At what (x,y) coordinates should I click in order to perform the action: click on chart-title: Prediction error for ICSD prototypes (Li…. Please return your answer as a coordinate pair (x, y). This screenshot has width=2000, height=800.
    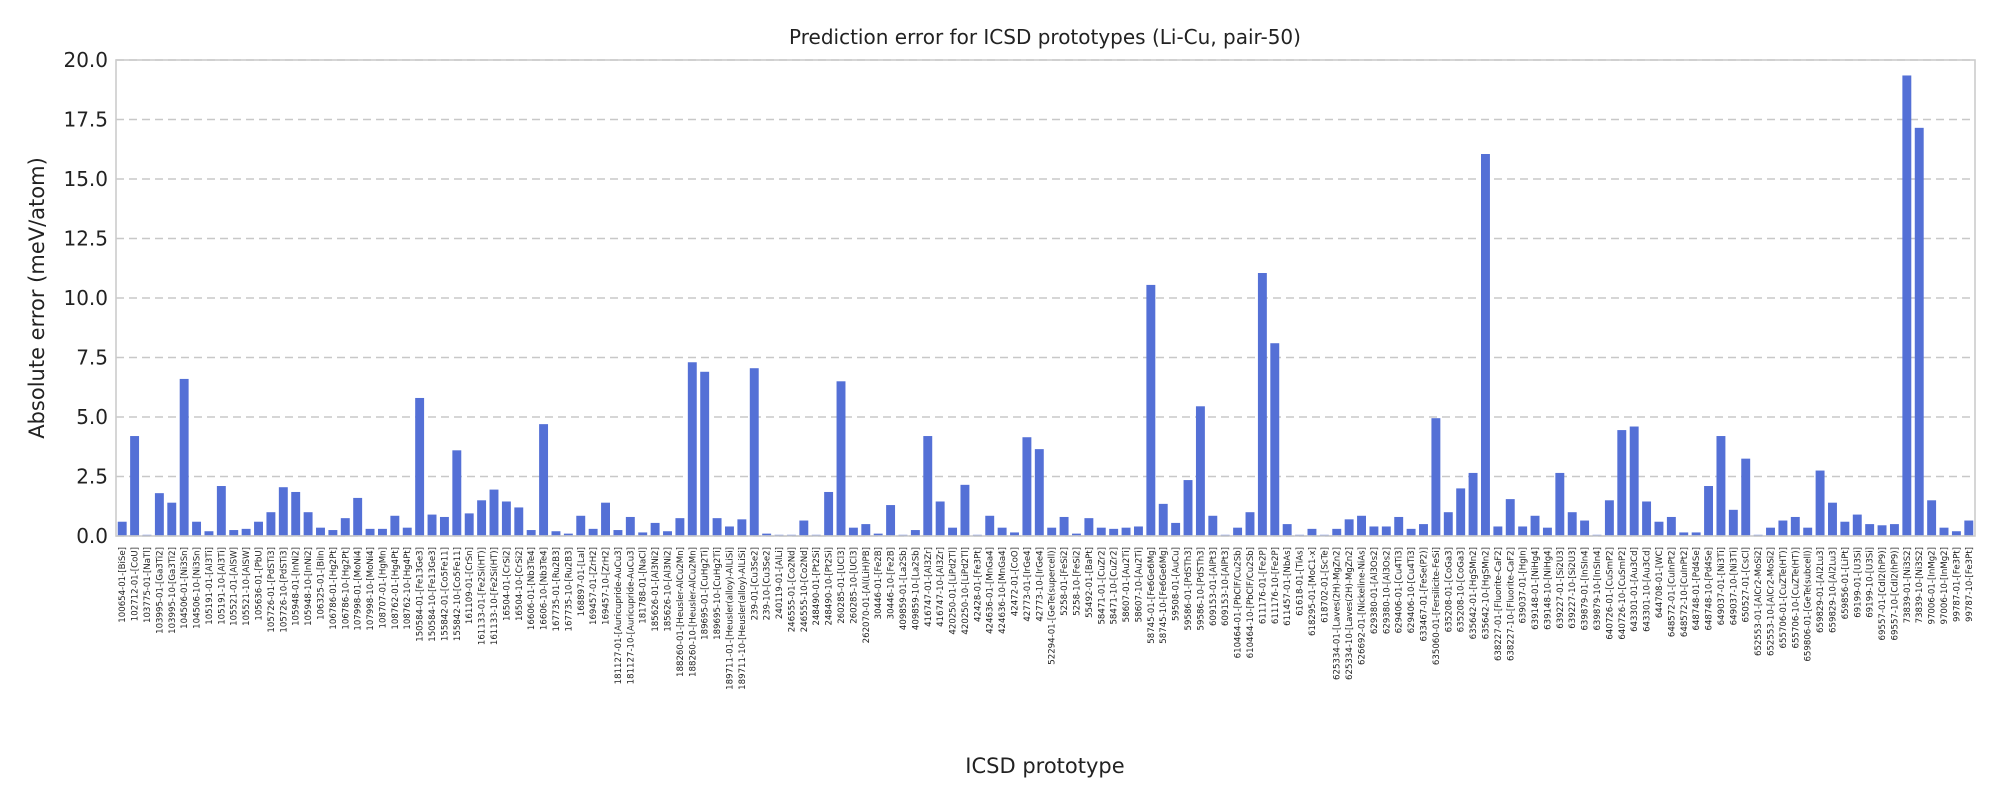
    Looking at the image, I should click on (1045, 37).